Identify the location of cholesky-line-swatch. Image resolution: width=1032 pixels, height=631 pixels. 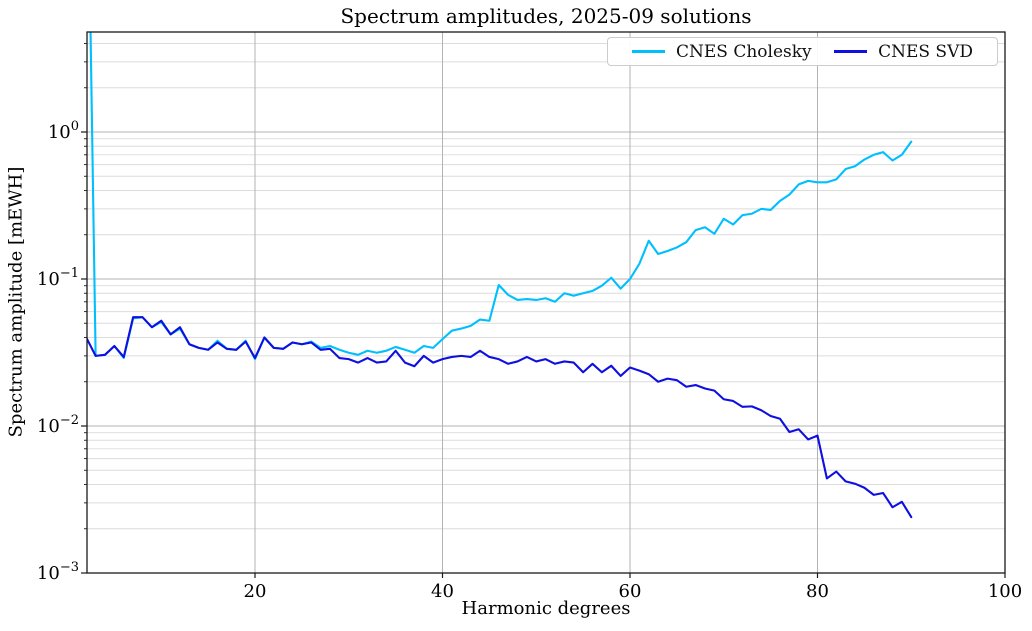
(648, 51).